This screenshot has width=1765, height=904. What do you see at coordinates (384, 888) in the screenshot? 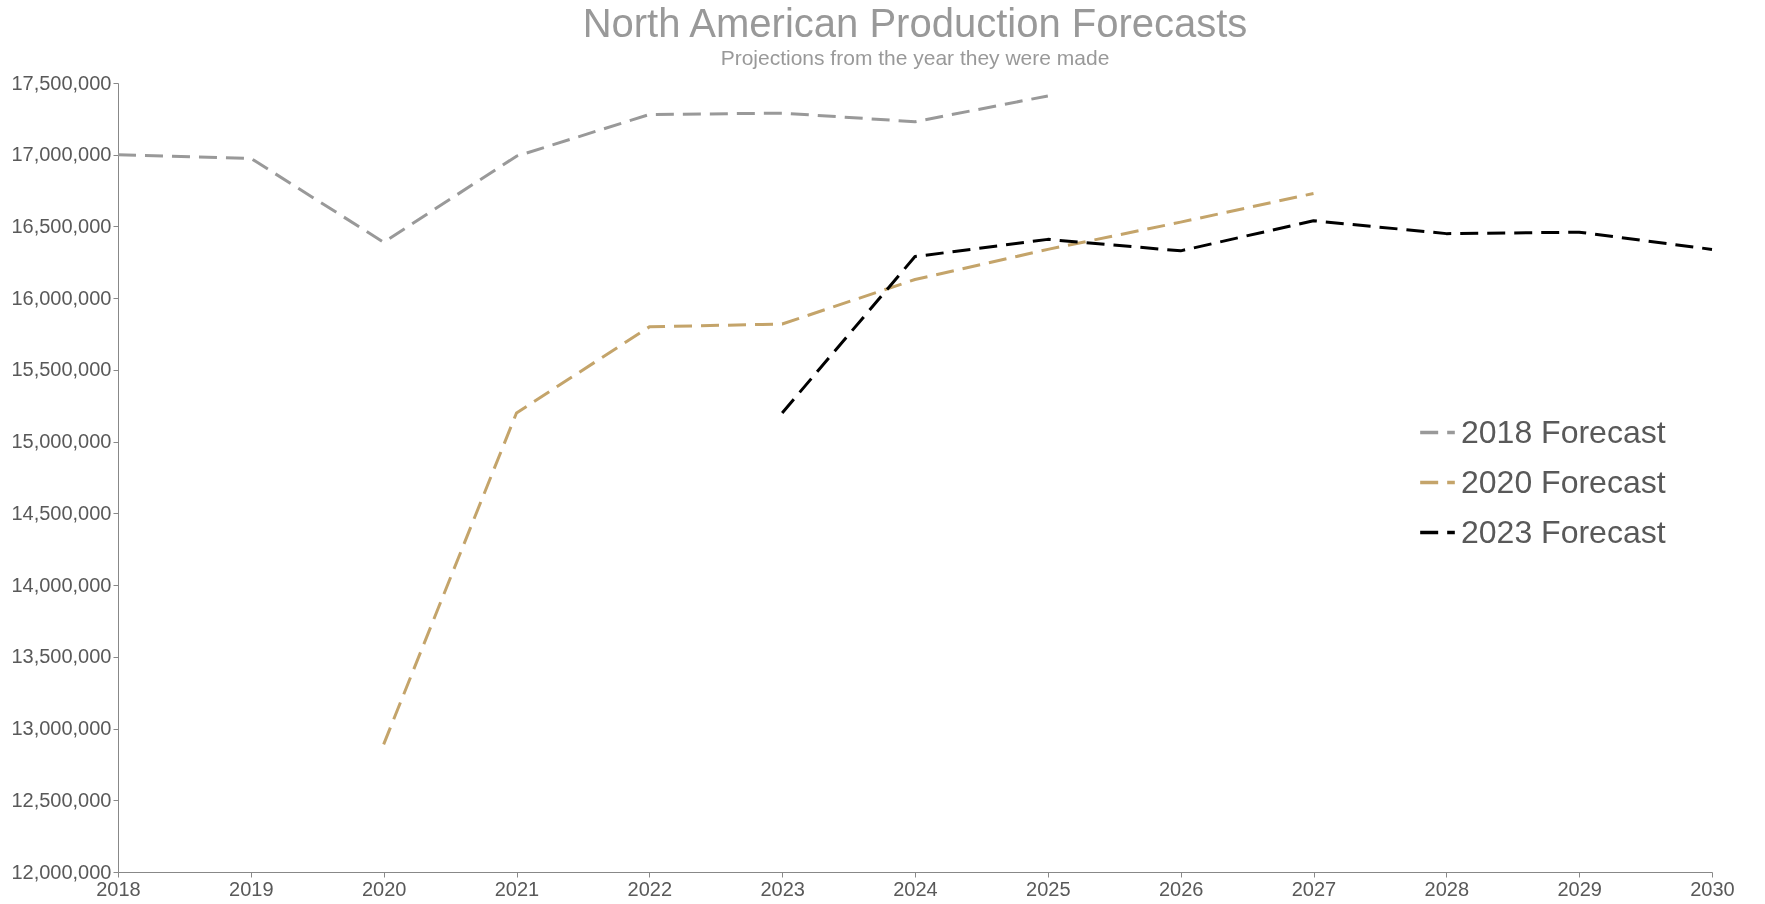
I see `x-tick-label: 2020` at bounding box center [384, 888].